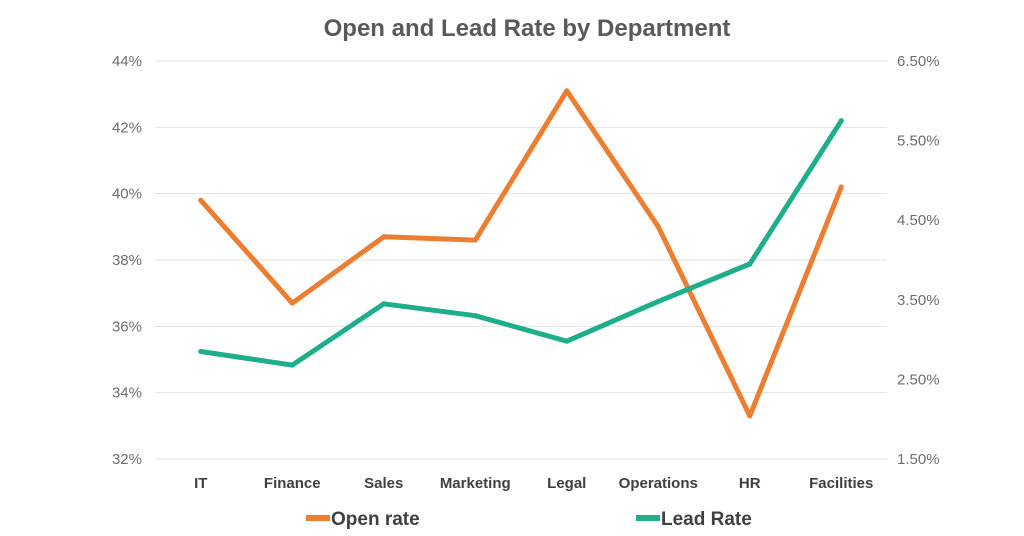  What do you see at coordinates (127, 393) in the screenshot?
I see `left-axis-tick-label: 34%` at bounding box center [127, 393].